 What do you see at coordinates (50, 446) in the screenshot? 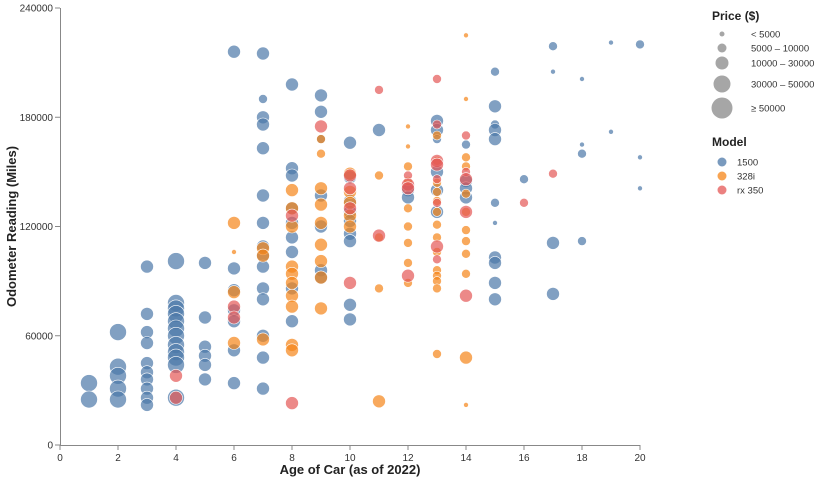
I see `y-tick-label: 0` at bounding box center [50, 446].